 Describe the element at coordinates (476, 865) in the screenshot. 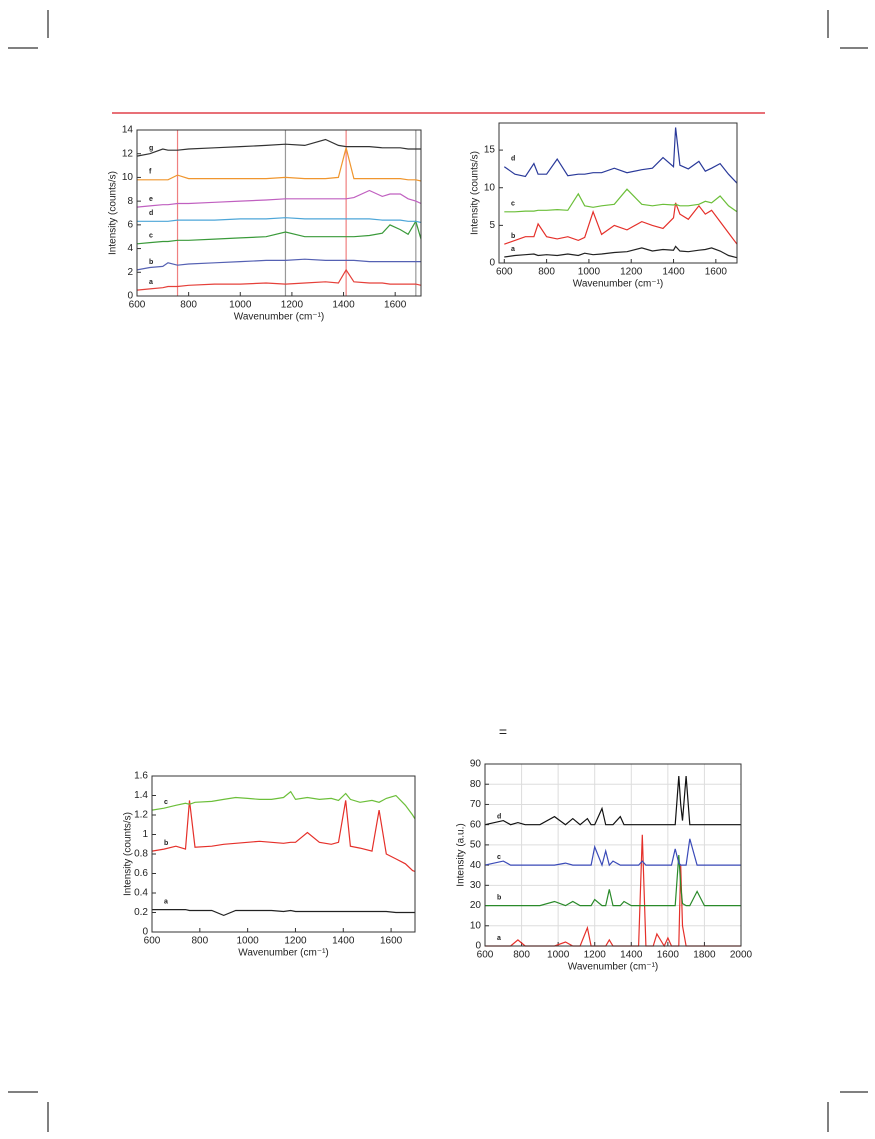

I see `y-tick-label: 40` at that location.